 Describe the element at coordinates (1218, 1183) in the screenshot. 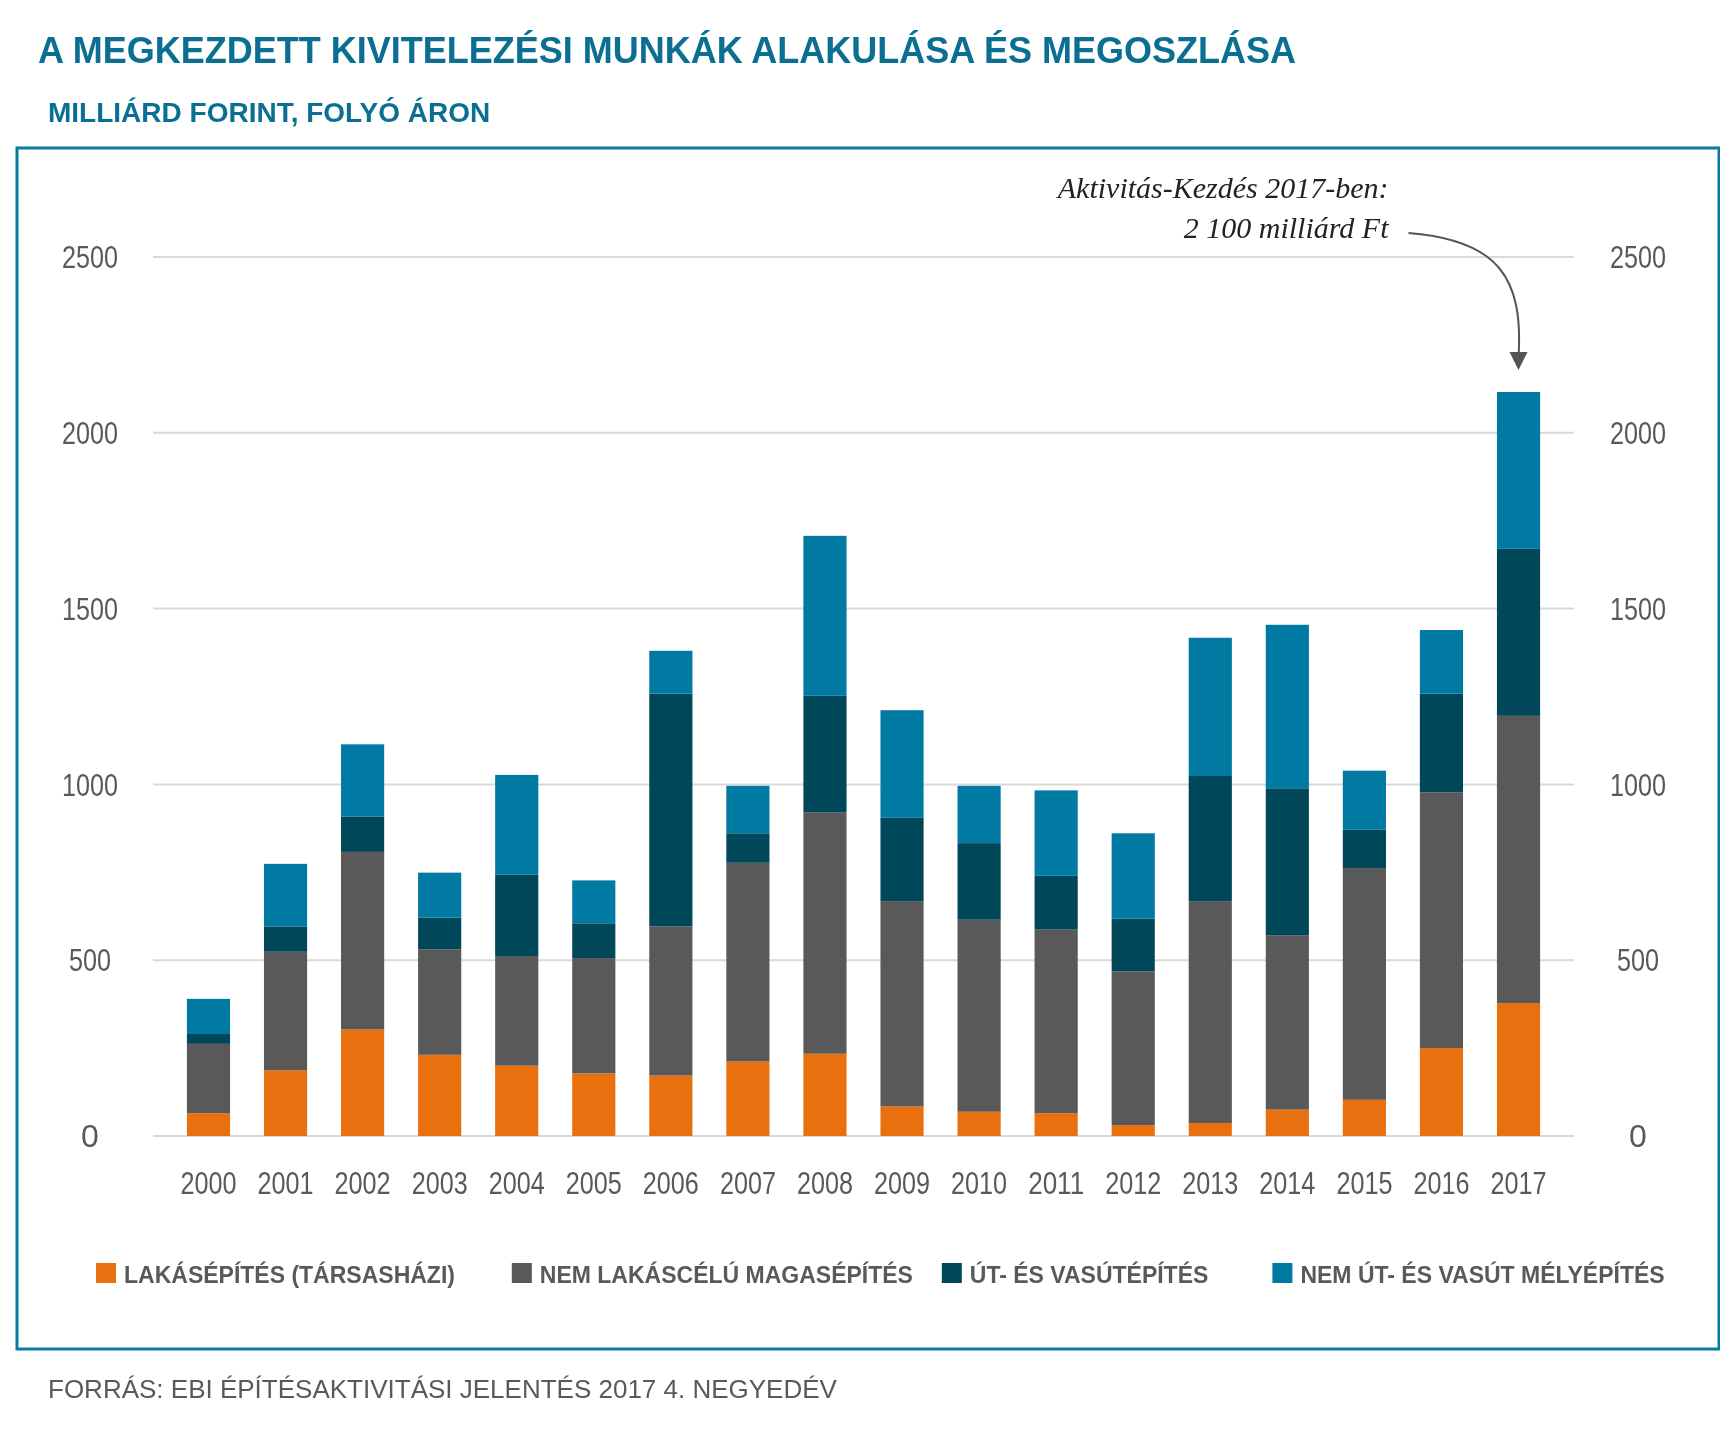

I see `x-tick-label: 2013` at that location.